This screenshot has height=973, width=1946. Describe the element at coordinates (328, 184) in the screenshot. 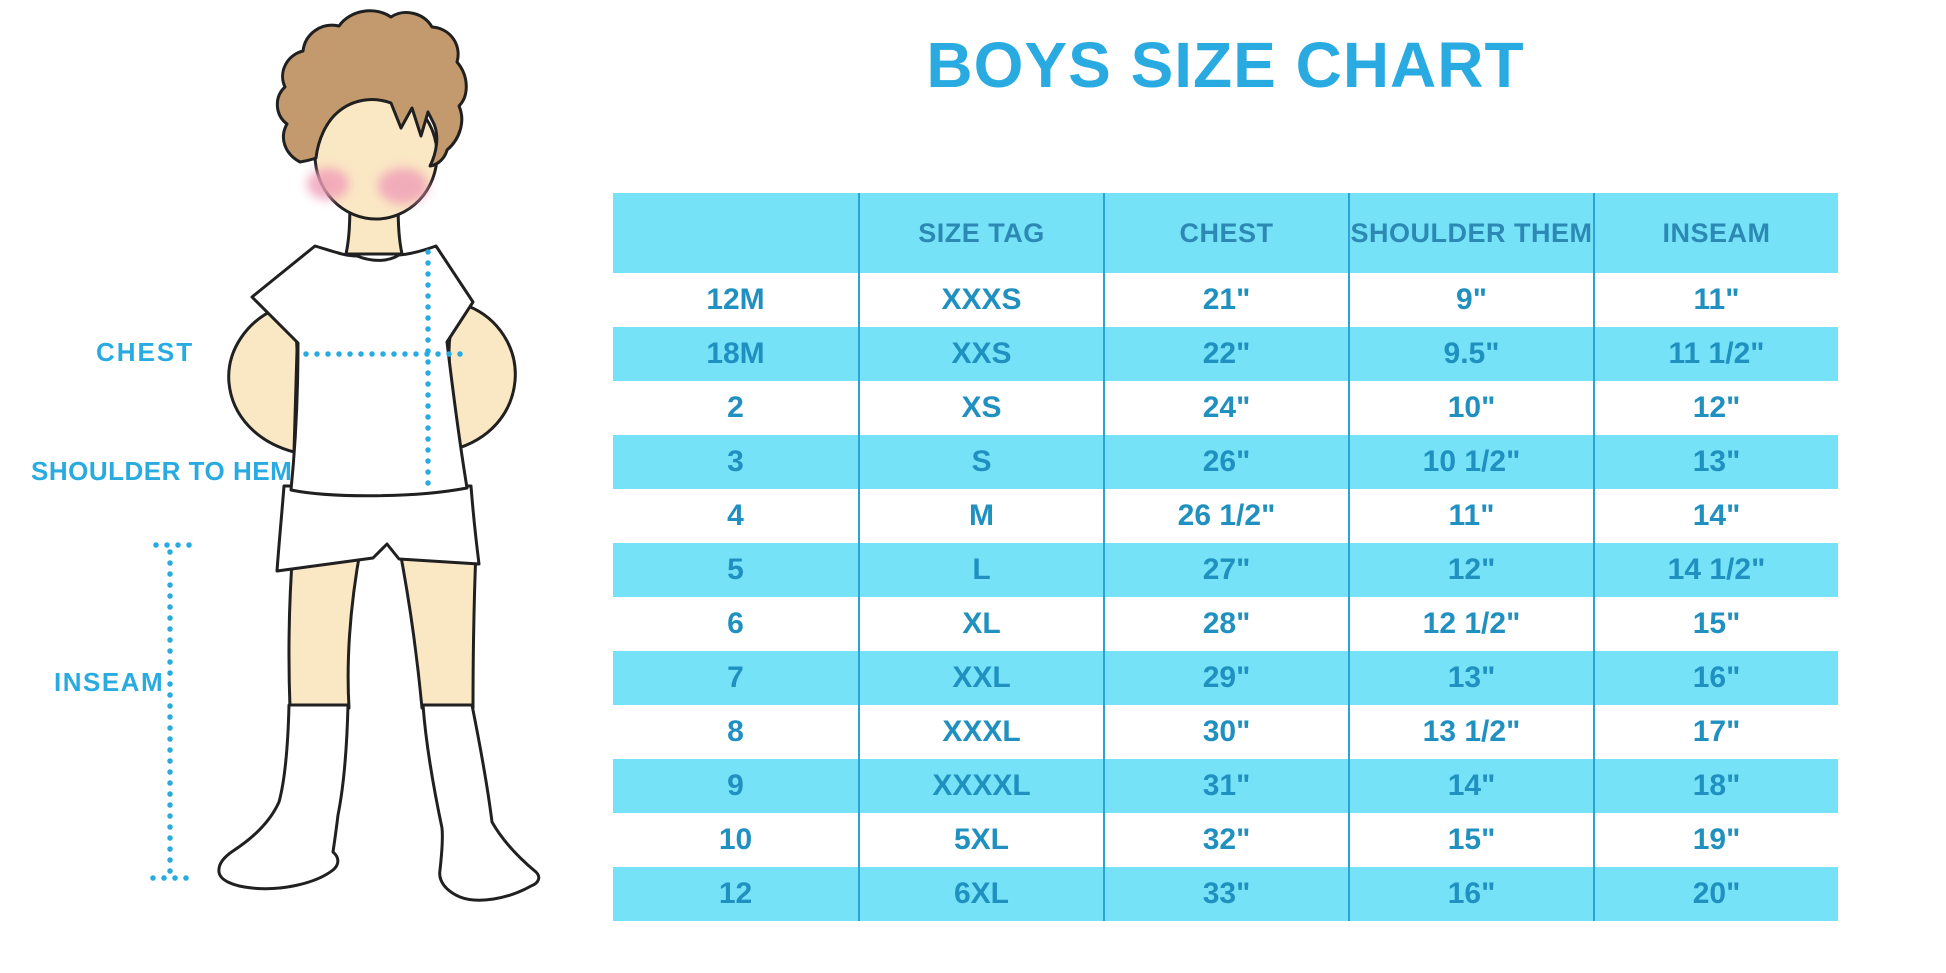

I see `blush-left-cheek` at that location.